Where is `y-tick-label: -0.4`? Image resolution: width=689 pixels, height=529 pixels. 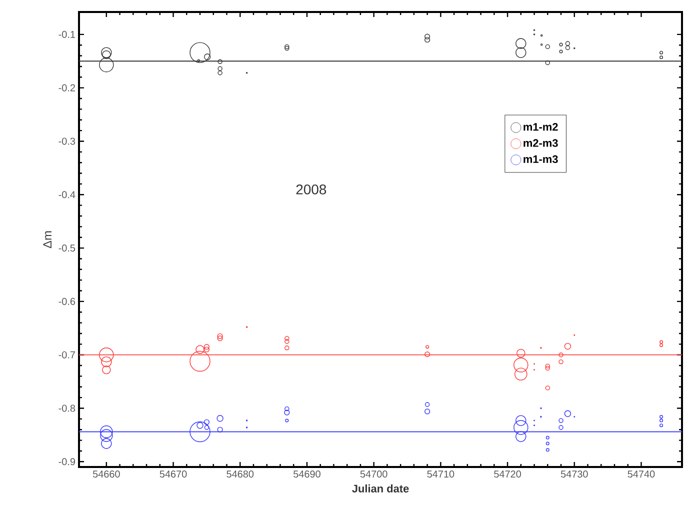
y-tick-label: -0.4 is located at coordinates (67, 194).